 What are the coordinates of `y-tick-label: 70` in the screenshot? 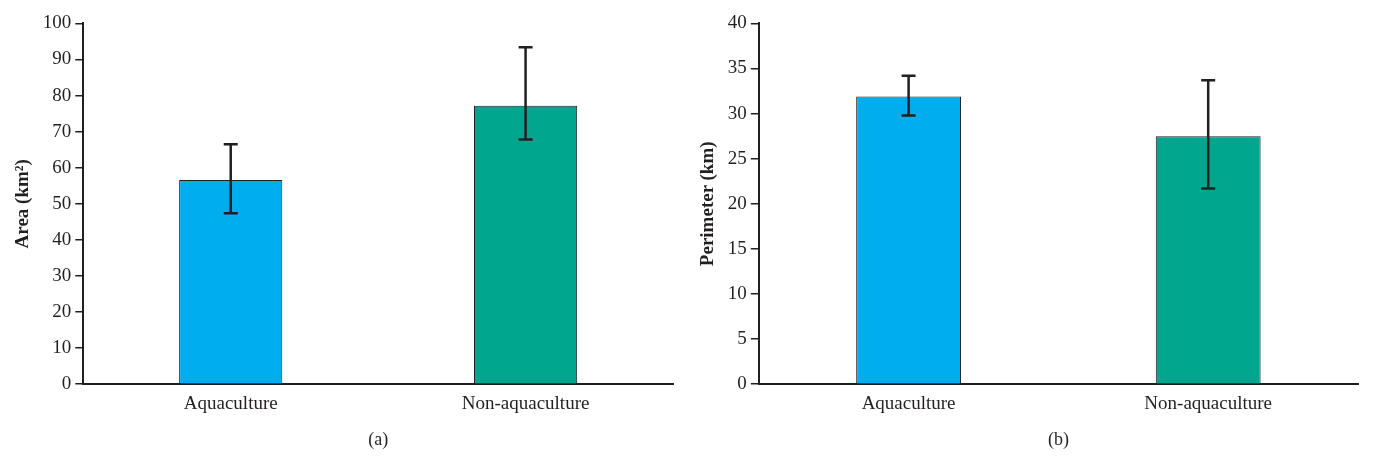 It's located at (62, 130).